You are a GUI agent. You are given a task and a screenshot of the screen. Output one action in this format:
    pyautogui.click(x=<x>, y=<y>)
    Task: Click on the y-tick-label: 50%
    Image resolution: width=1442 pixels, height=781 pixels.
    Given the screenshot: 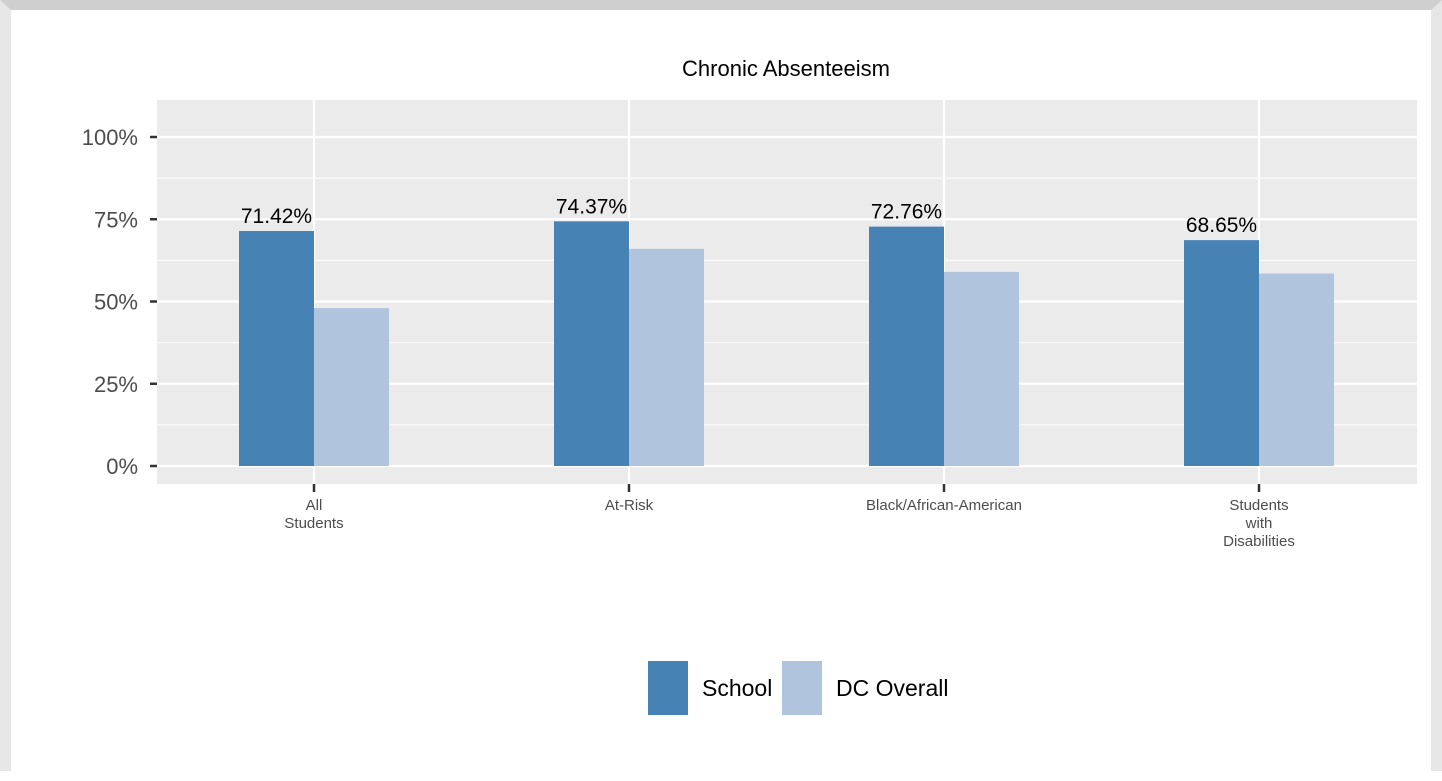 What is the action you would take?
    pyautogui.click(x=116, y=302)
    